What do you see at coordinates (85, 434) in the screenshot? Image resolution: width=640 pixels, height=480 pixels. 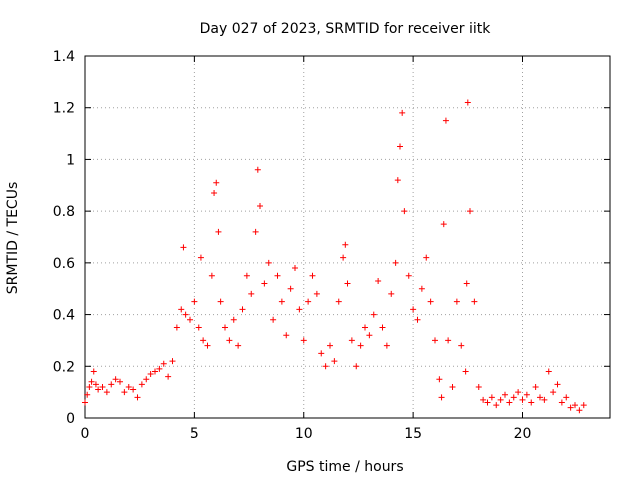 I see `x-tick-label: 0` at bounding box center [85, 434].